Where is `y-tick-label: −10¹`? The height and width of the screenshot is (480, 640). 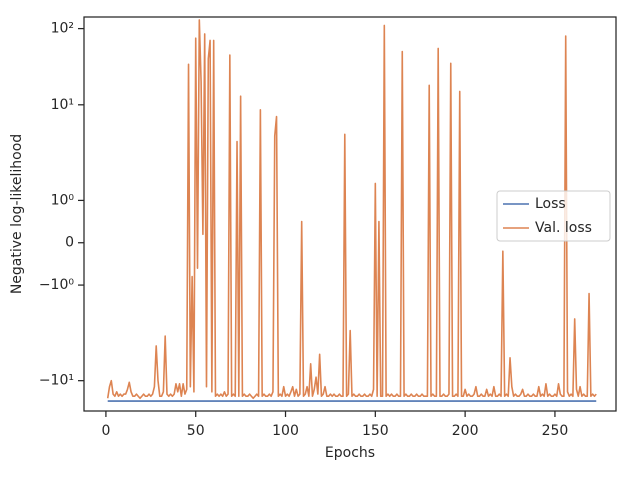 y-tick-label: −10¹ is located at coordinates (56, 381).